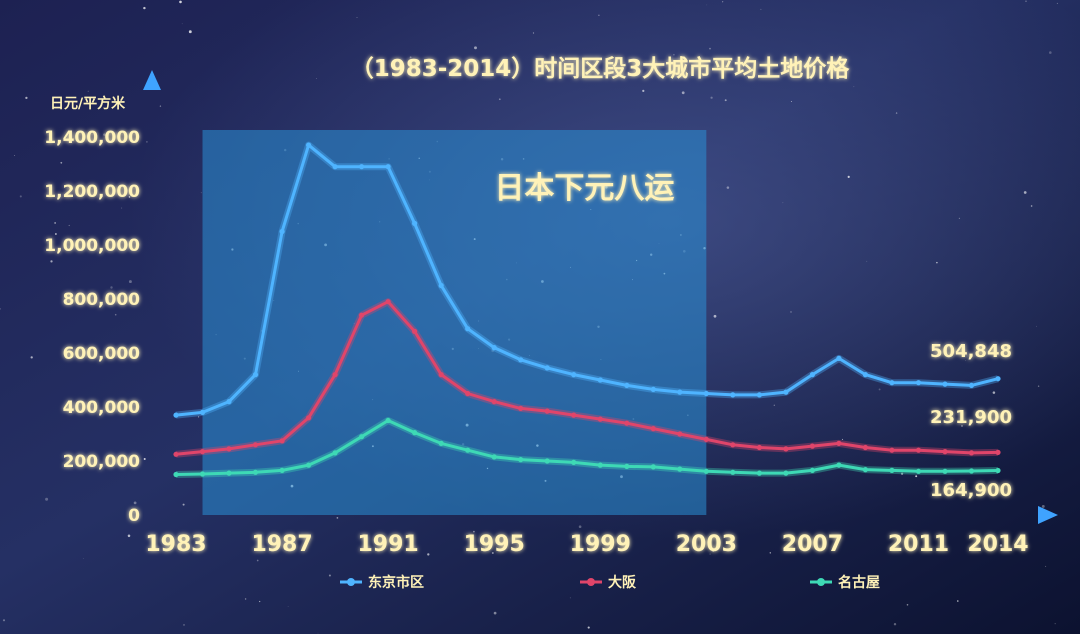 The width and height of the screenshot is (1080, 634). What do you see at coordinates (845, 582) in the screenshot?
I see `legend-item-nagoya: 名古屋` at bounding box center [845, 582].